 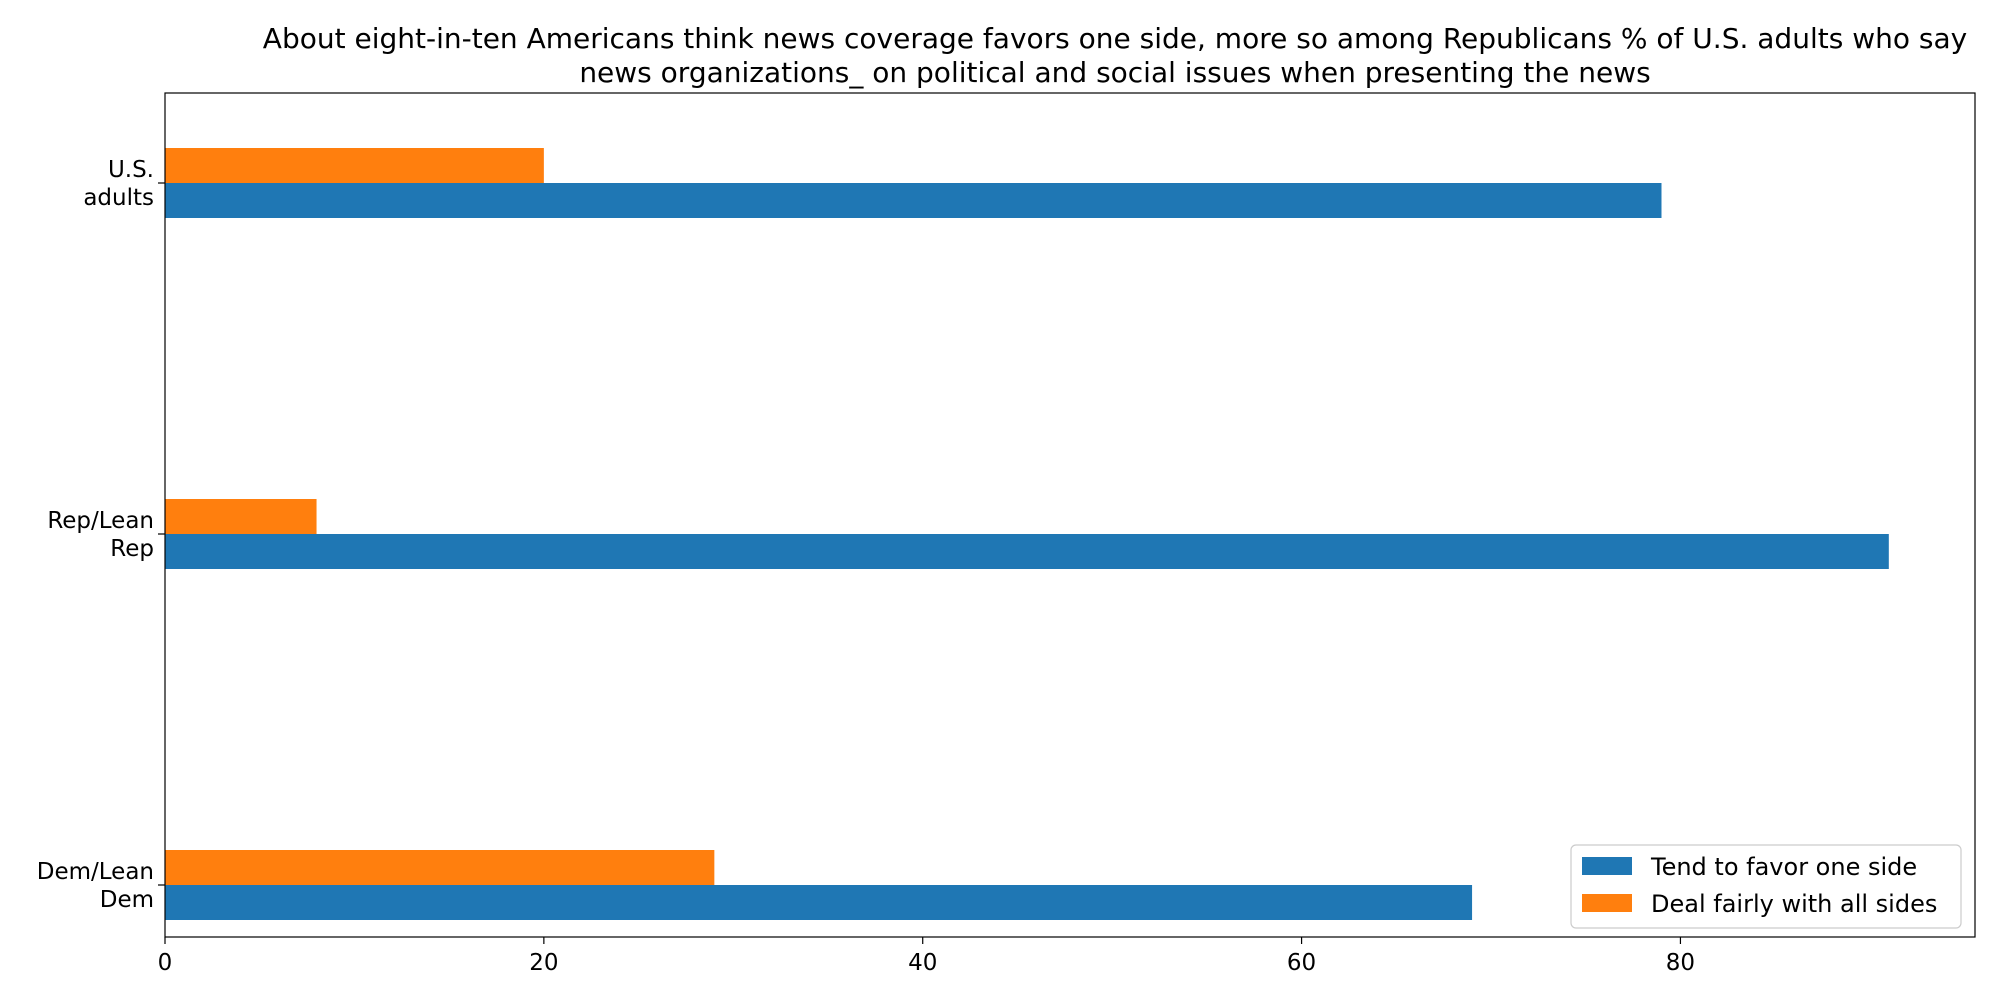 What do you see at coordinates (1783, 867) in the screenshot?
I see `legend-label-0: Tend to favor one side` at bounding box center [1783, 867].